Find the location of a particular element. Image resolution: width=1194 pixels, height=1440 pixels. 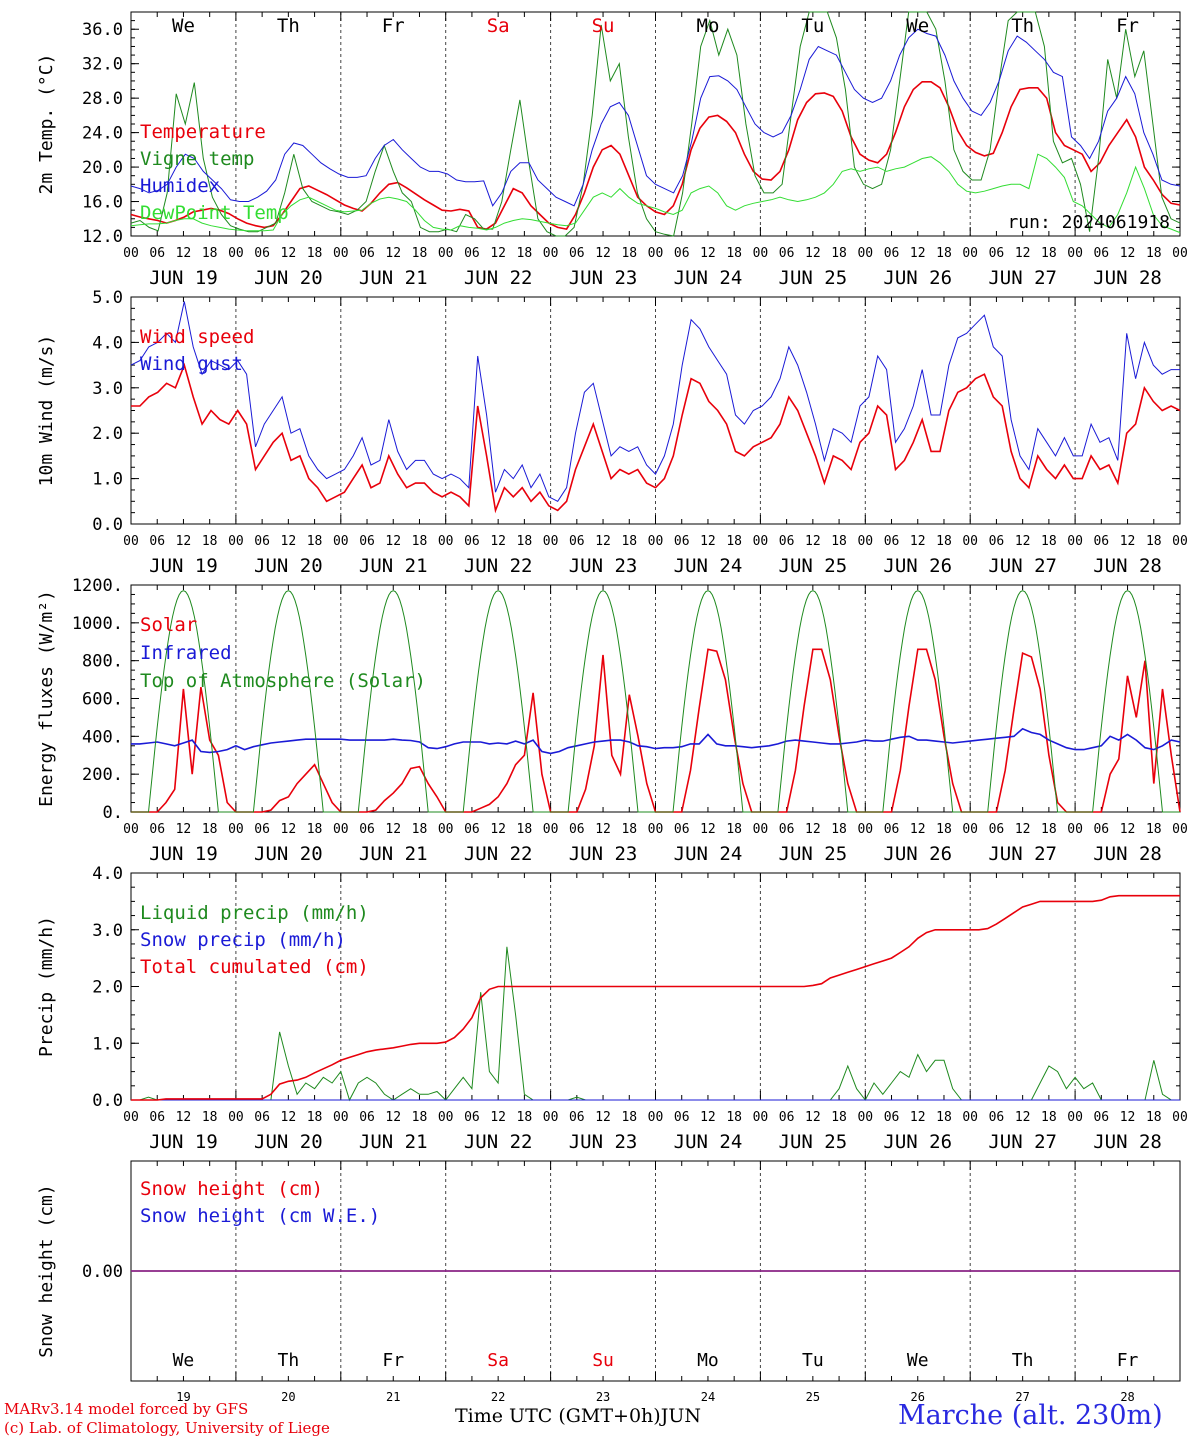

date-label: JUN 28 is located at coordinates (1127, 1142).